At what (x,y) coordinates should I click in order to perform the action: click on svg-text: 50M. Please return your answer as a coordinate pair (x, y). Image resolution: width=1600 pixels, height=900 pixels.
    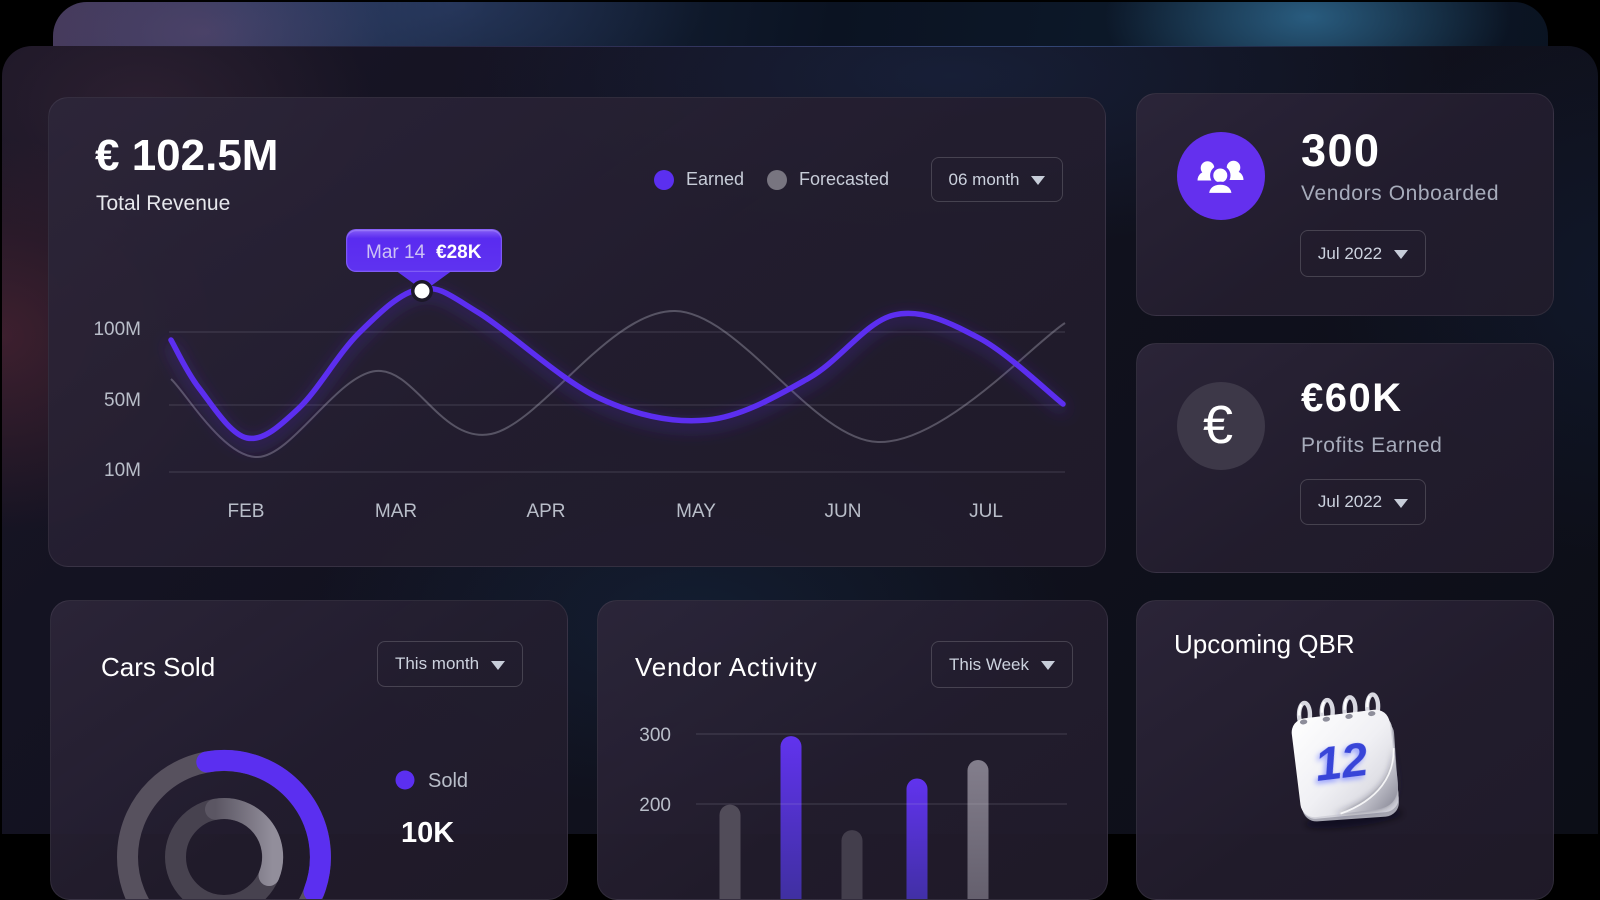
    Looking at the image, I should click on (122, 400).